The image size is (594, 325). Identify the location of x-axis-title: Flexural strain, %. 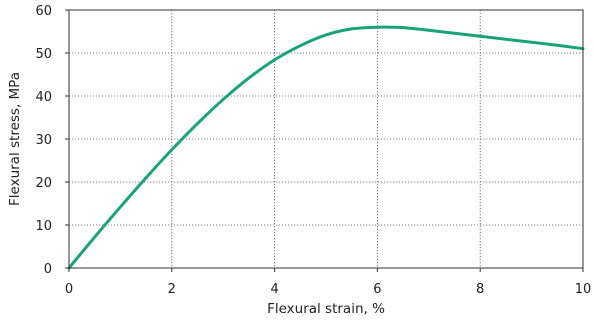
(326, 309).